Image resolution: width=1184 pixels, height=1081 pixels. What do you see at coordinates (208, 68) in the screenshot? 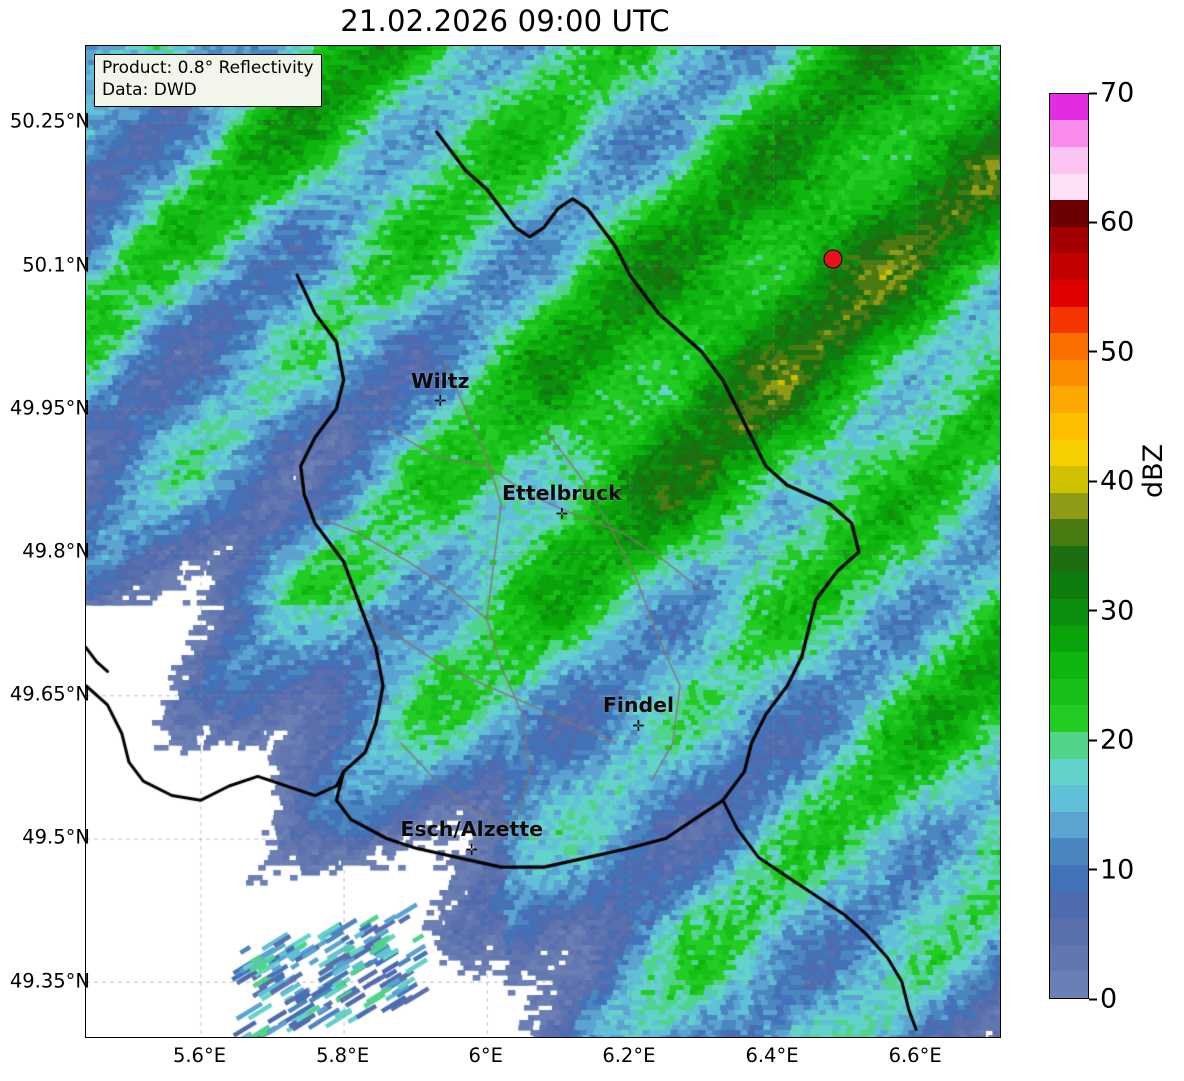
I see `product-line: Product: 0.8° Reflectivity` at bounding box center [208, 68].